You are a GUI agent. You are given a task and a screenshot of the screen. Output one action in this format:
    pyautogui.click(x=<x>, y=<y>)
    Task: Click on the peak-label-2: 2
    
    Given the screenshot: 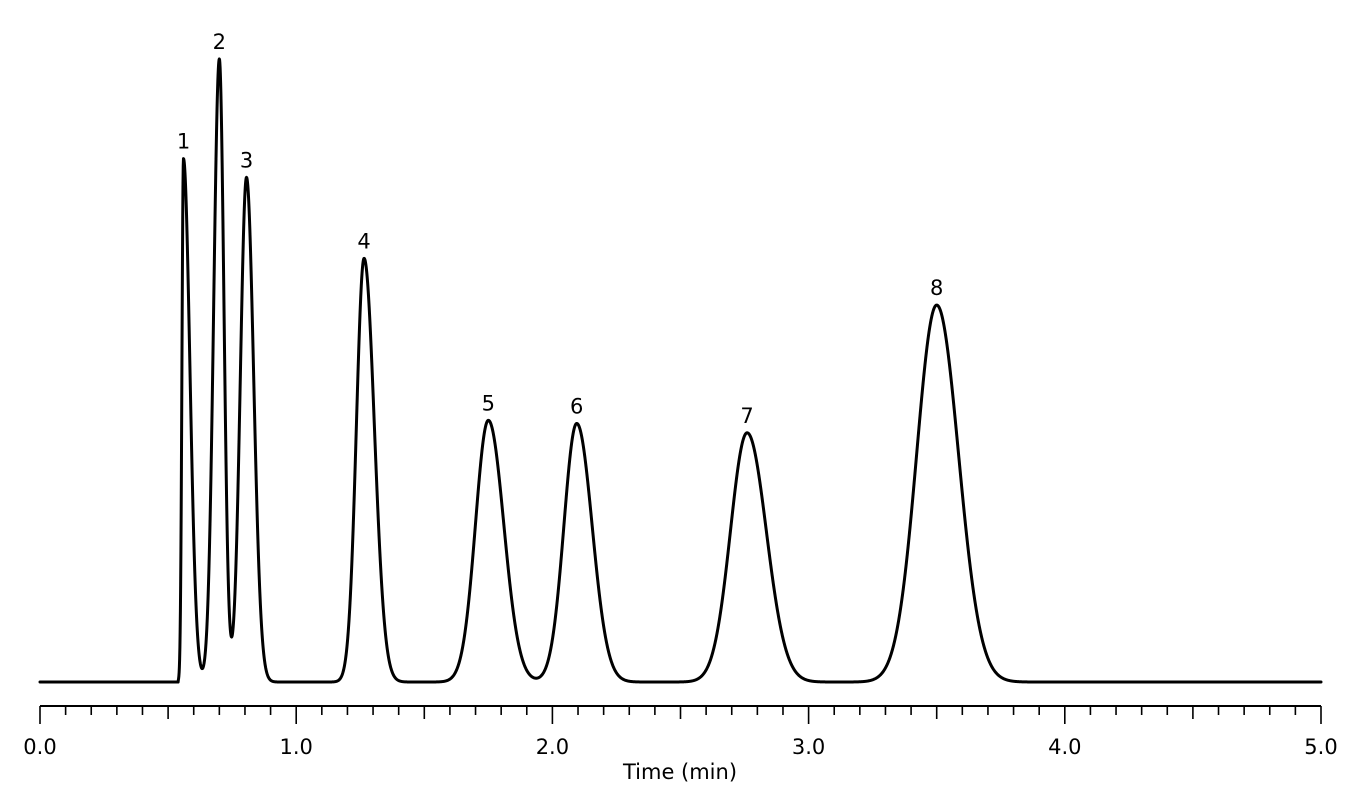 What is the action you would take?
    pyautogui.click(x=219, y=42)
    